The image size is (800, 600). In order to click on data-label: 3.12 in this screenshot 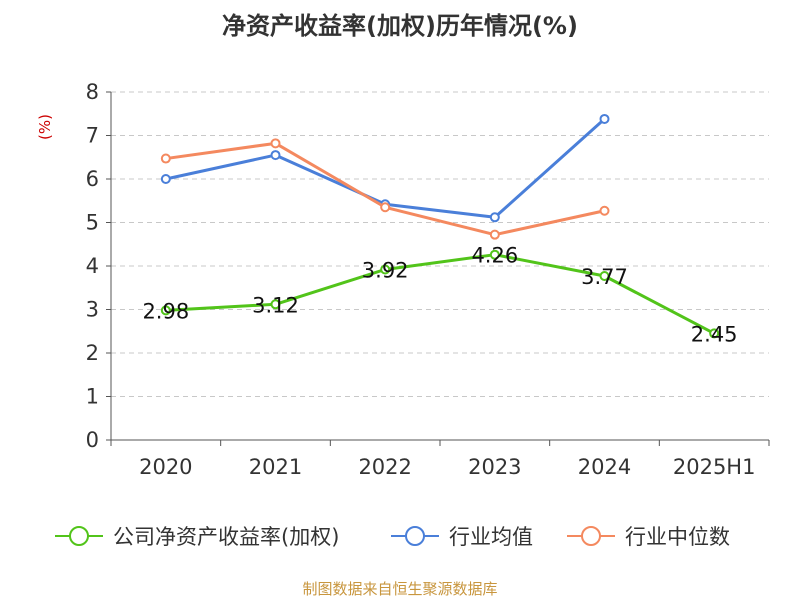, I will do `click(275, 305)`.